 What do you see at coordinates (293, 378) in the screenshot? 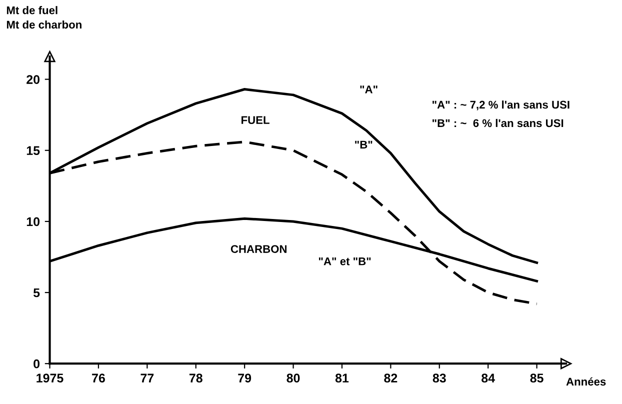
I see `x-tick-label: 80` at bounding box center [293, 378].